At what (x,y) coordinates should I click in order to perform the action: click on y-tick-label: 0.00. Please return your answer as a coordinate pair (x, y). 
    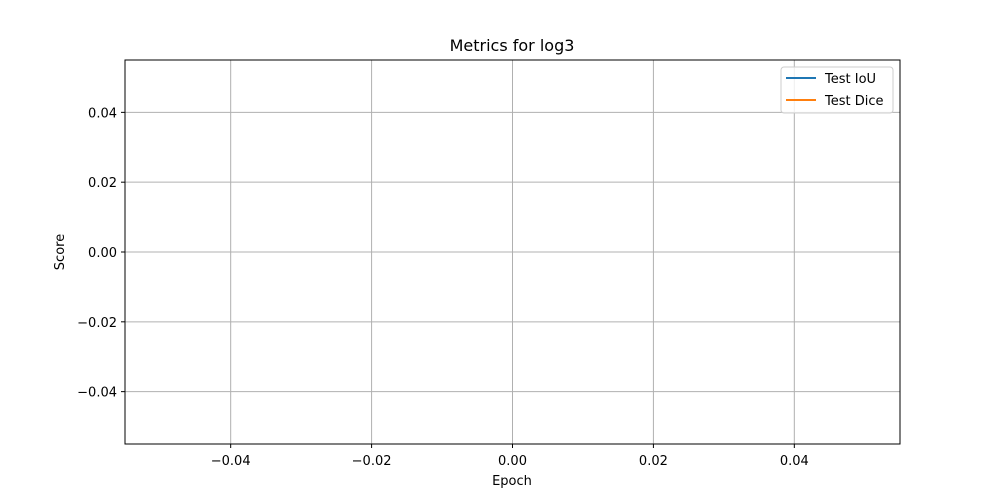
    Looking at the image, I should click on (102, 253).